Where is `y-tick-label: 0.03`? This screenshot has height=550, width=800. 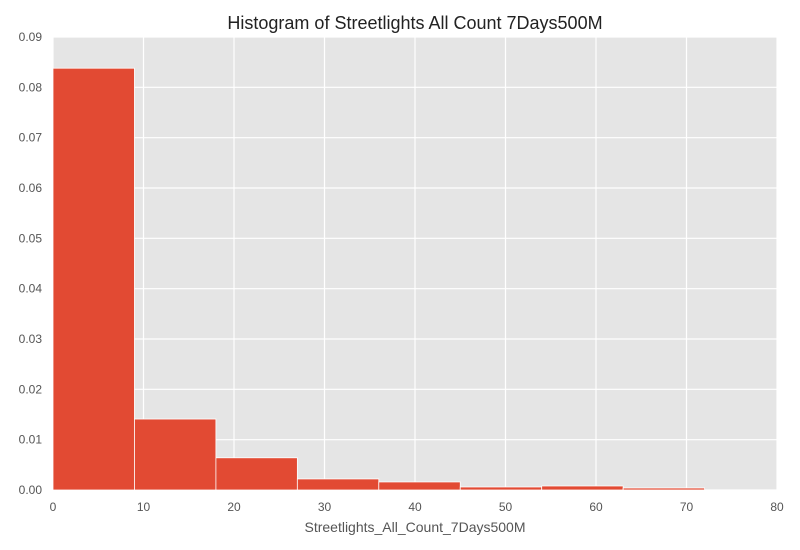 y-tick-label: 0.03 is located at coordinates (31, 339).